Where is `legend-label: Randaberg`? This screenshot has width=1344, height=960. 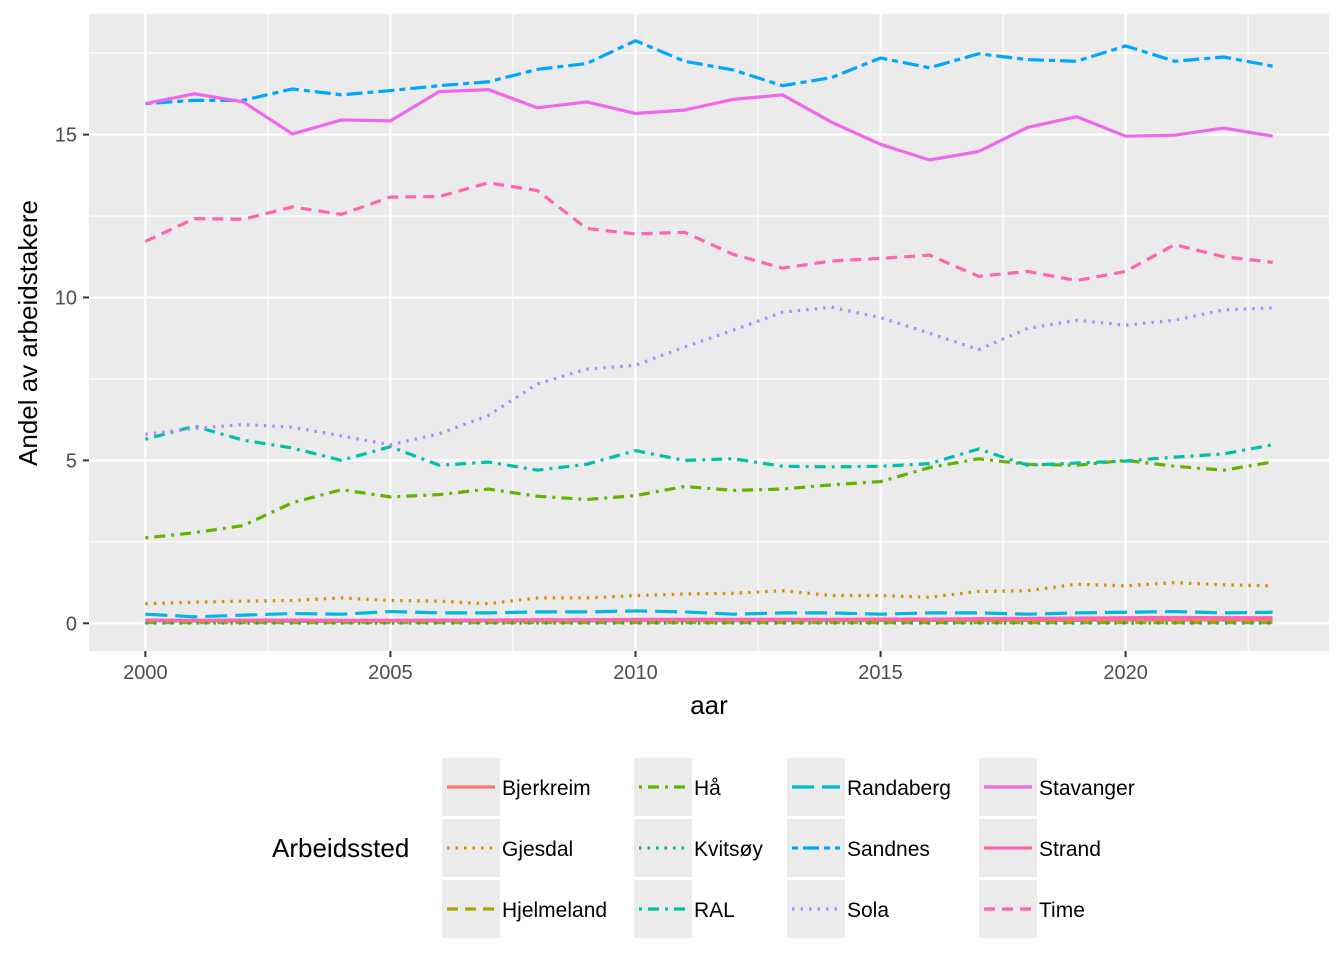 legend-label: Randaberg is located at coordinates (899, 788).